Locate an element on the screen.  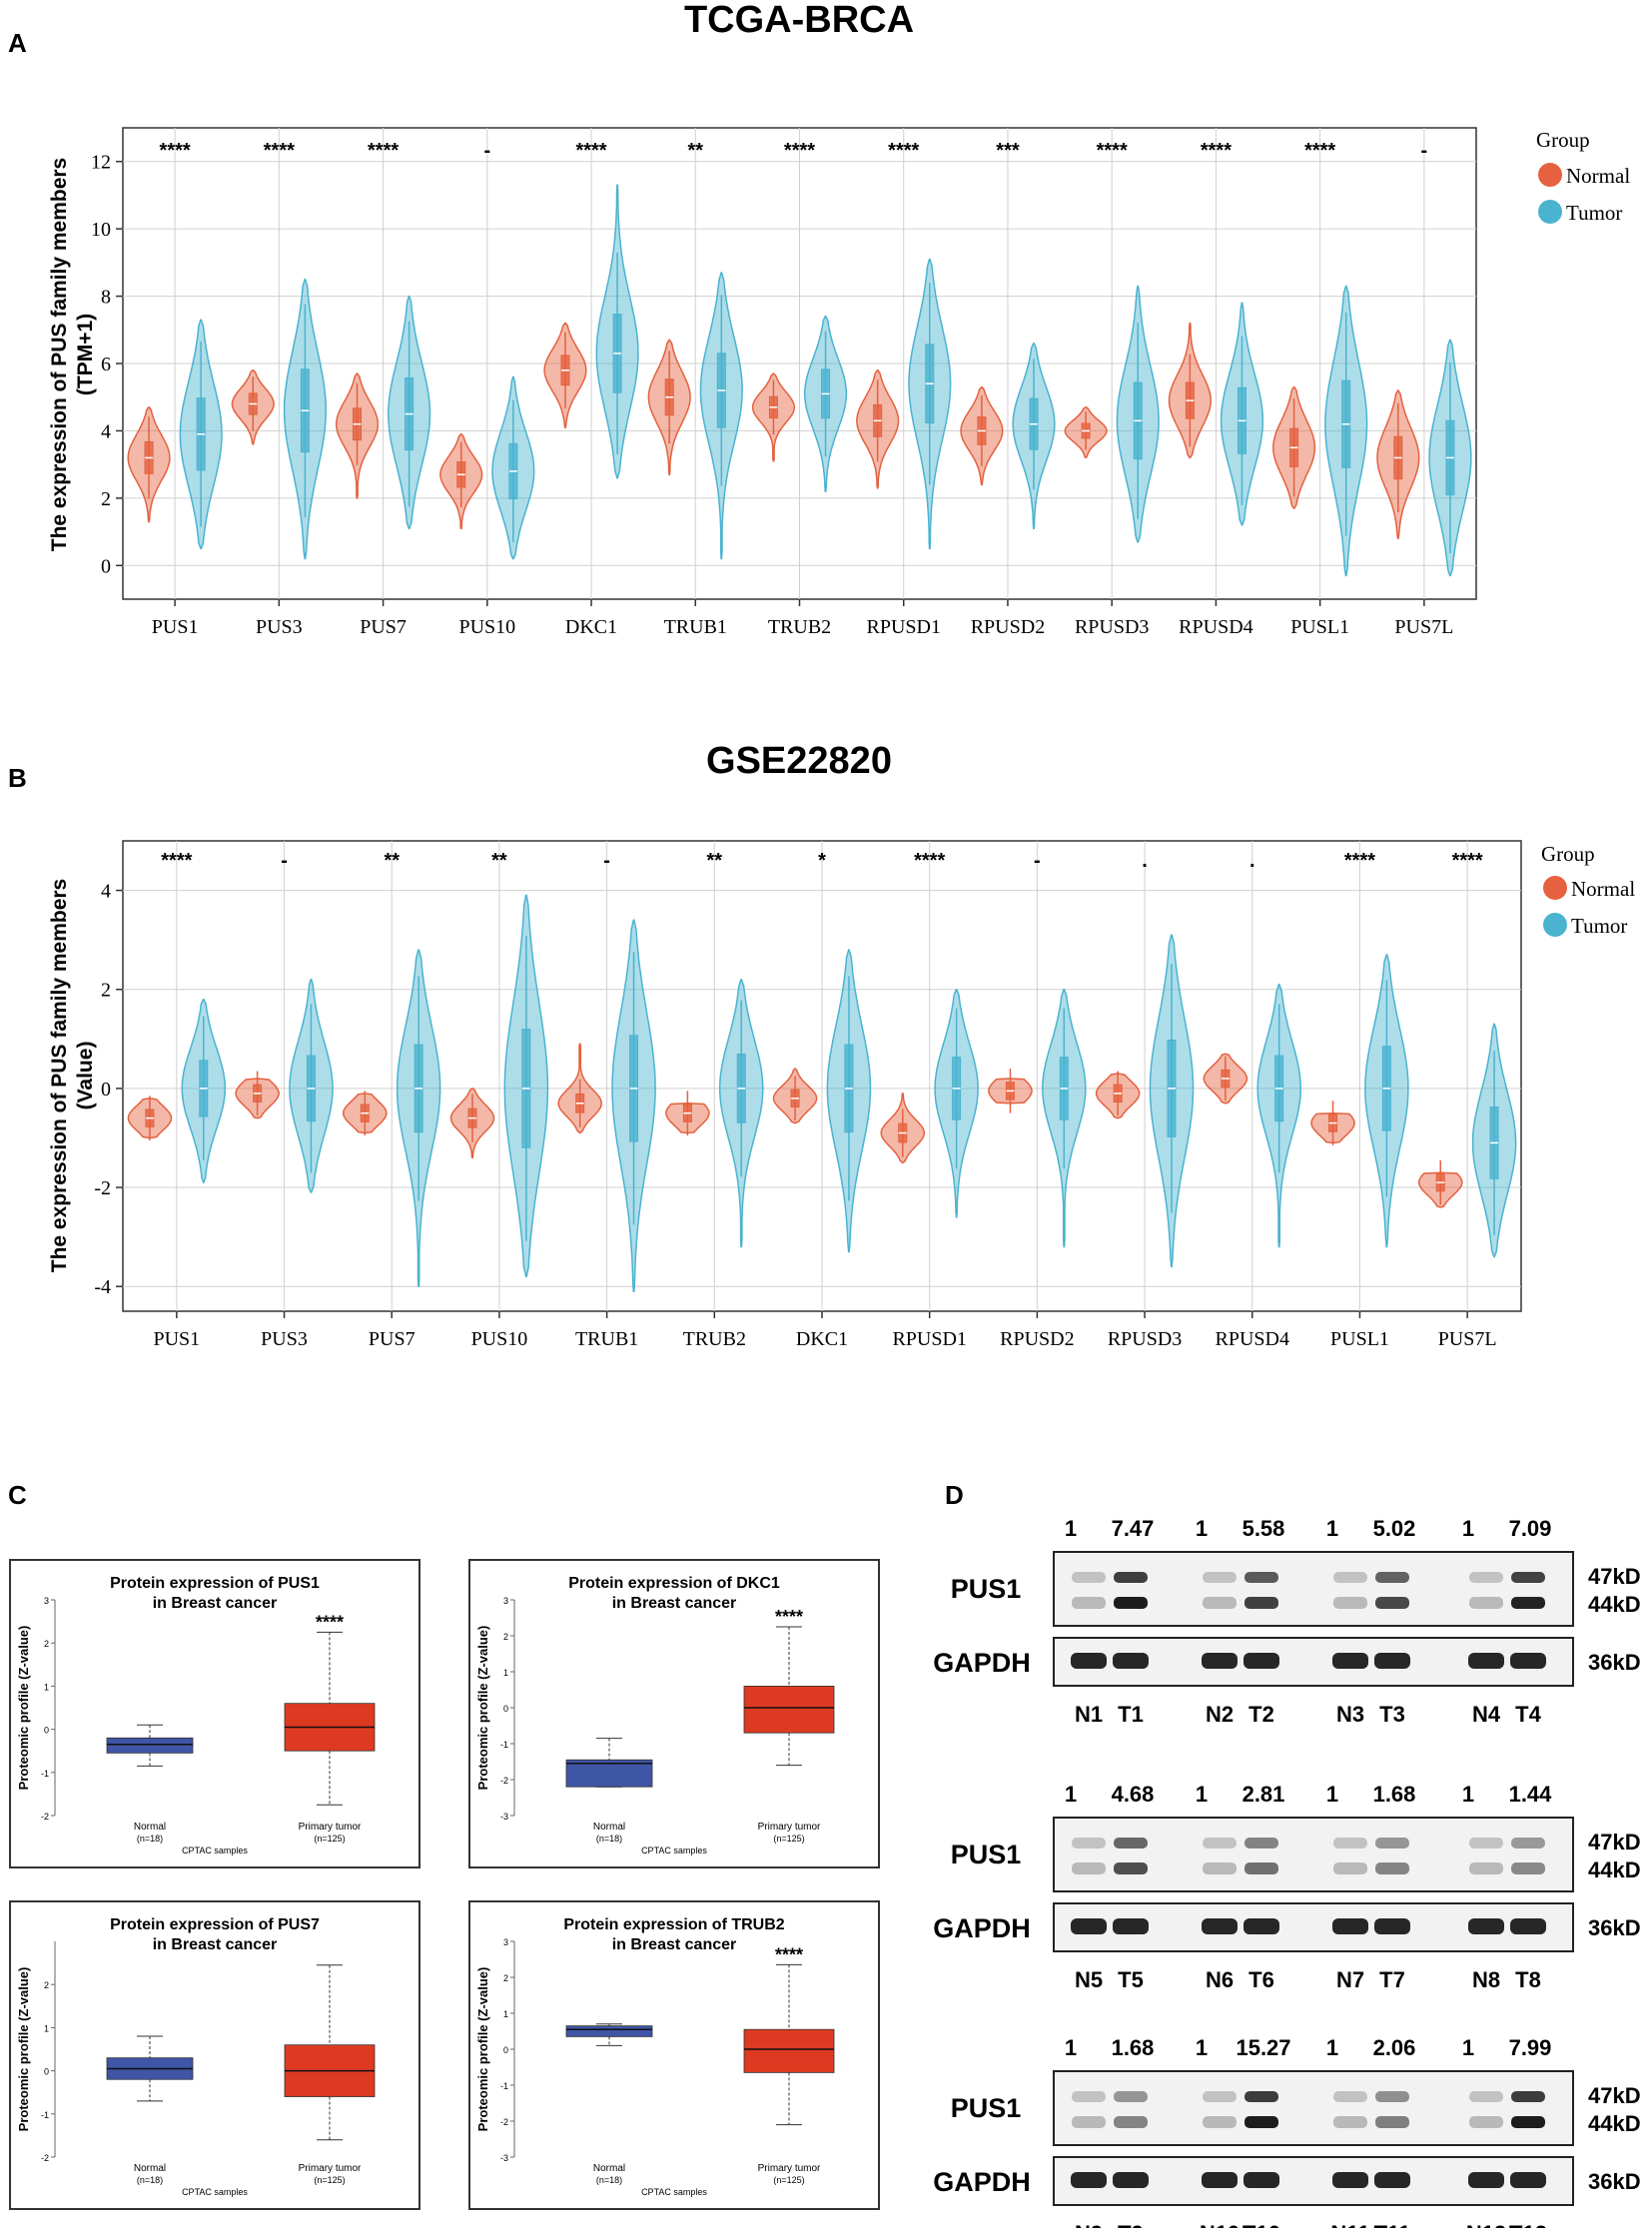
b-significance: - is located at coordinates (1037, 861).